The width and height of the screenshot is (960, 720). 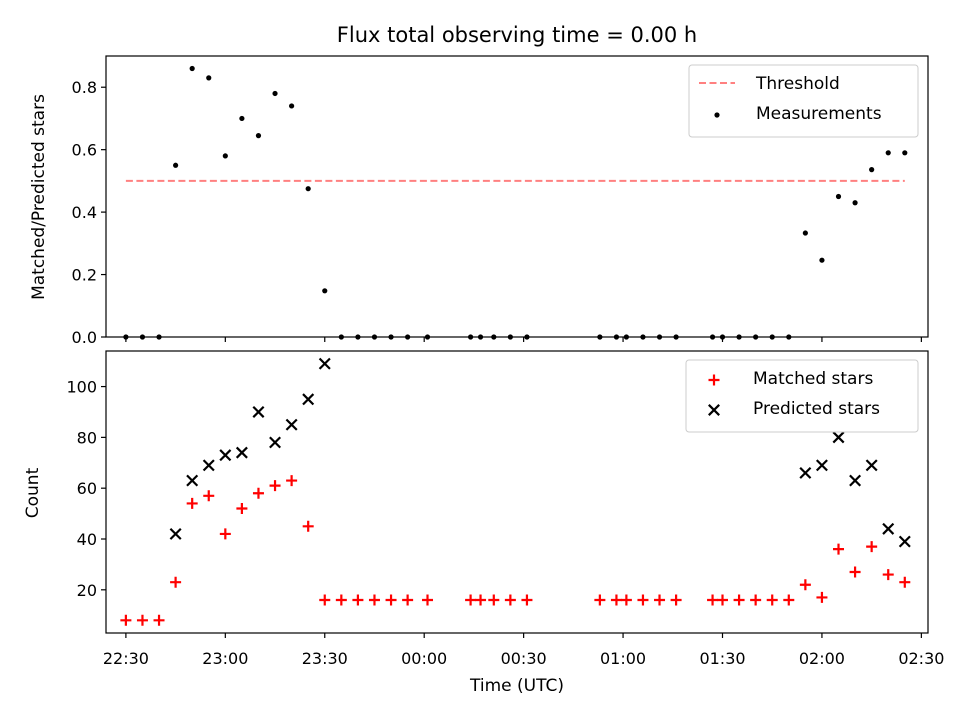 I want to click on bottom-chart-x-axis-label: Time (UTC), so click(x=516, y=686).